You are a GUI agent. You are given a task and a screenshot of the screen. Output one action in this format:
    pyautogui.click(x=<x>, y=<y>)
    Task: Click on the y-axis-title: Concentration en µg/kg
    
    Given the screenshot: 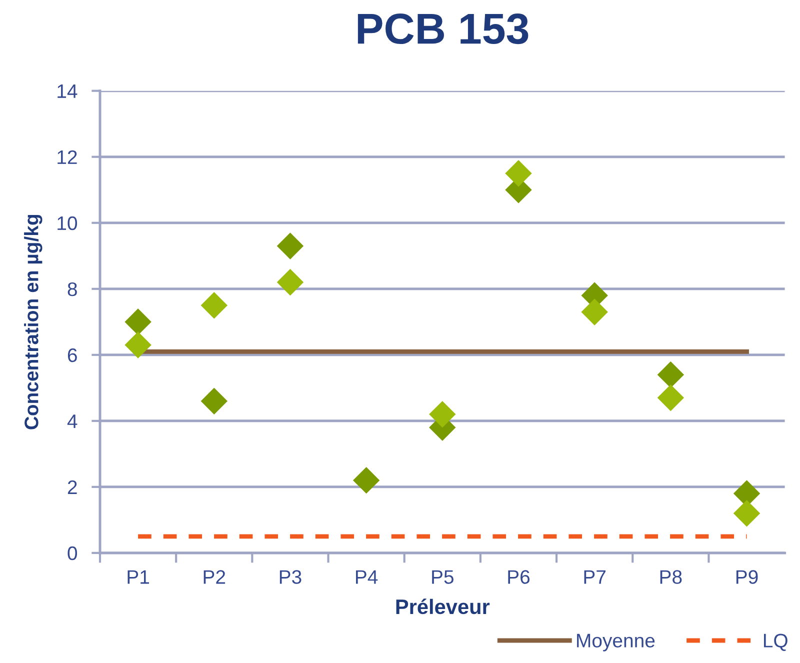 What is the action you would take?
    pyautogui.click(x=33, y=322)
    